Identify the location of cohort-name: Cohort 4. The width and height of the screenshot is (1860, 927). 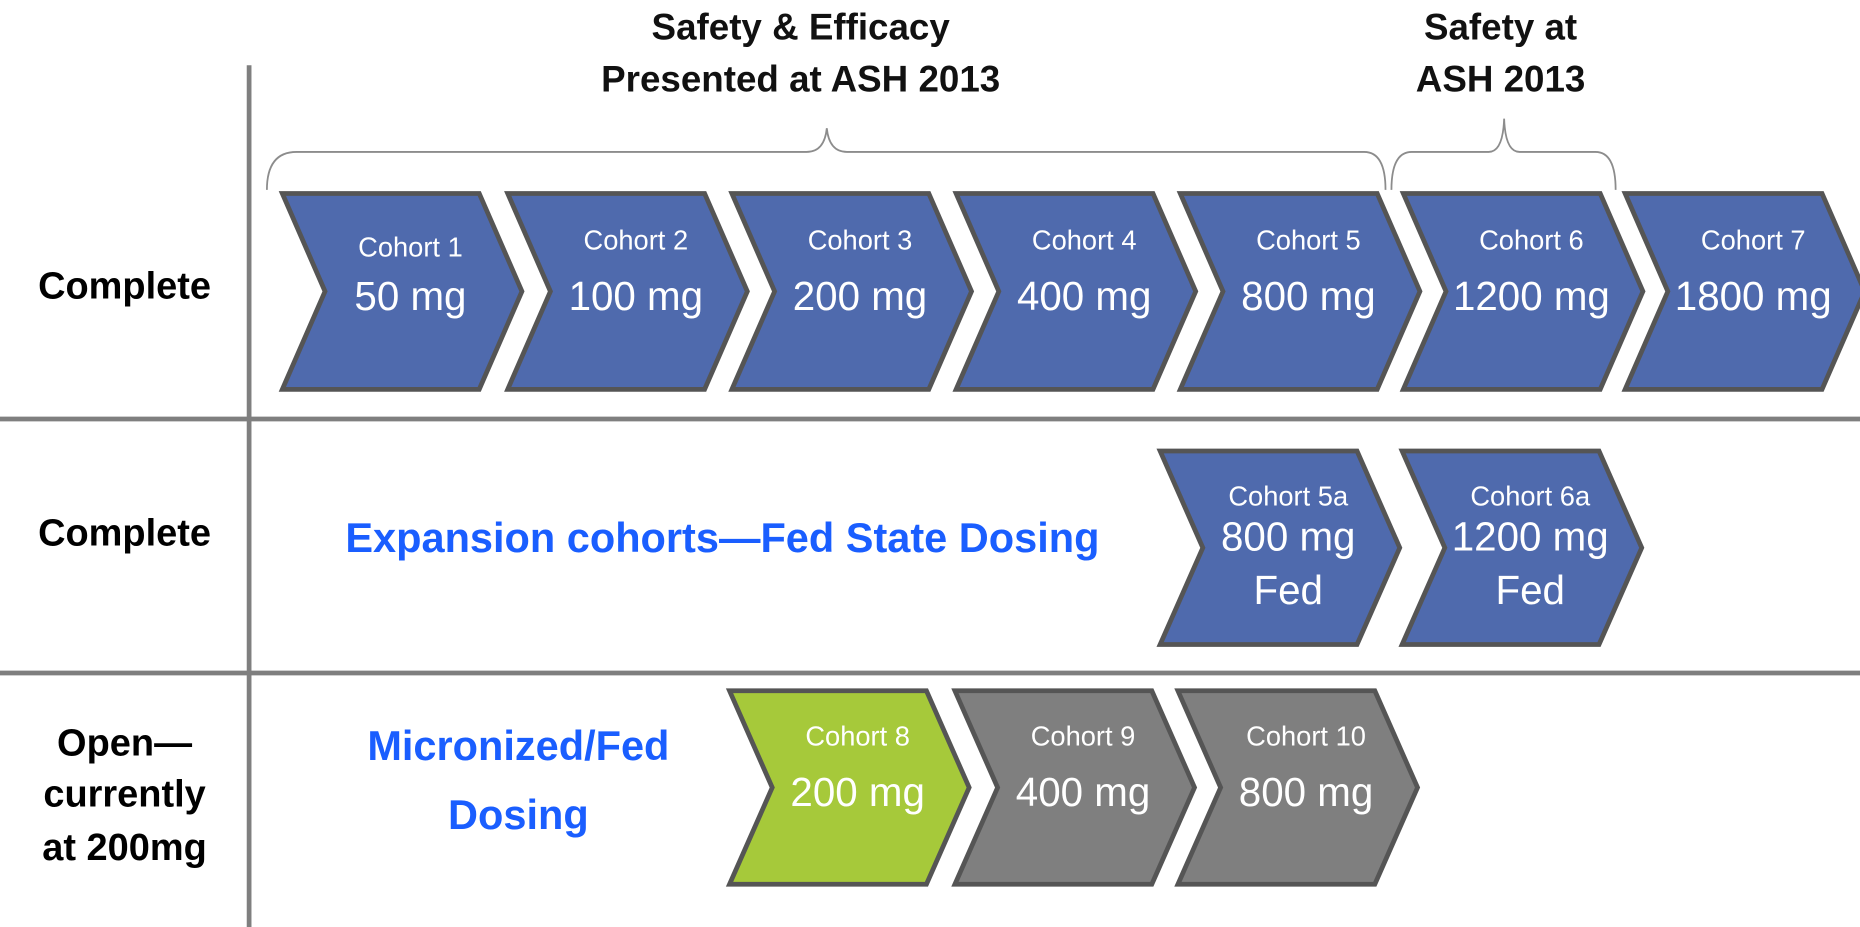
(1084, 239).